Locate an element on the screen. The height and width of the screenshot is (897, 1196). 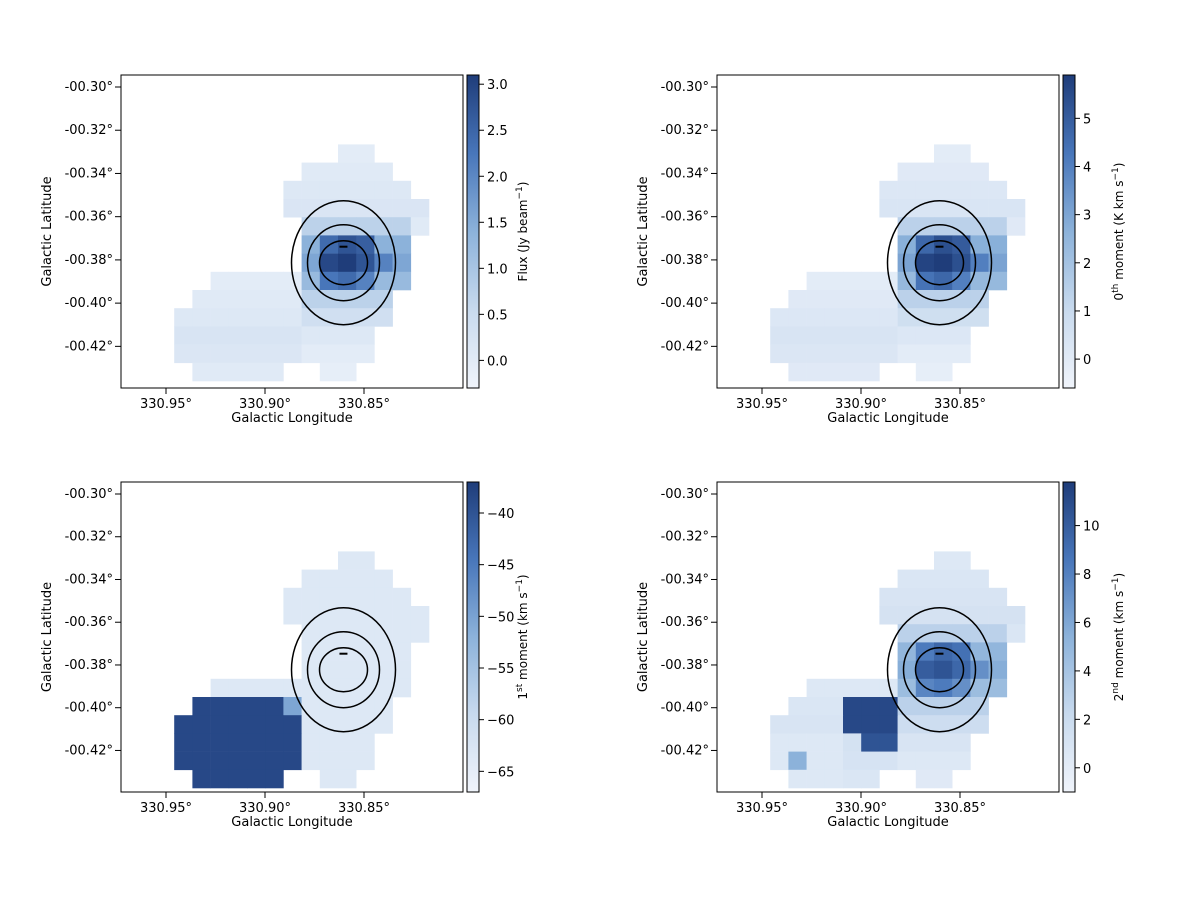
y-tick-label: -00.34° is located at coordinates (89, 579).